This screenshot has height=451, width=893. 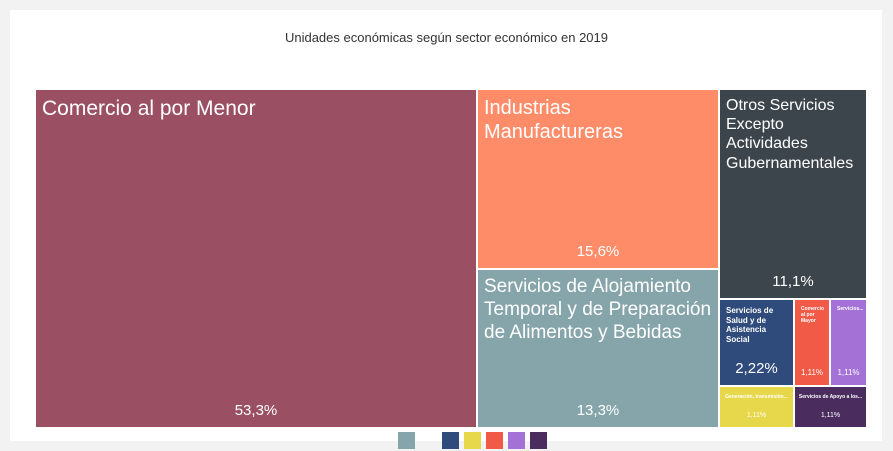 I want to click on treemap-cell: Comercio al por Mayor 1,11%, so click(x=812, y=342).